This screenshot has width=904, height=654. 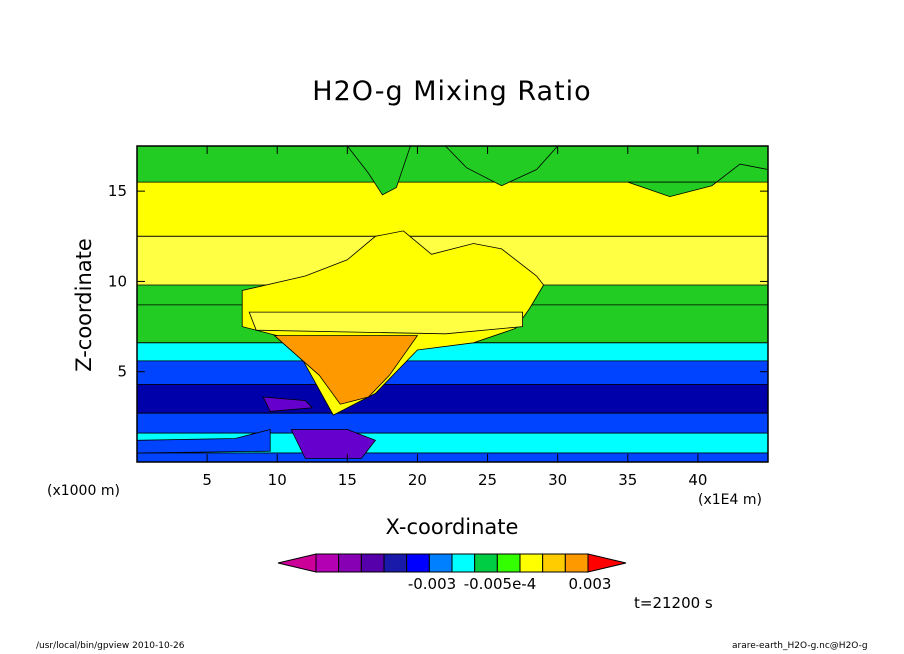 I want to click on colorbar-min-arrow, so click(x=297, y=563).